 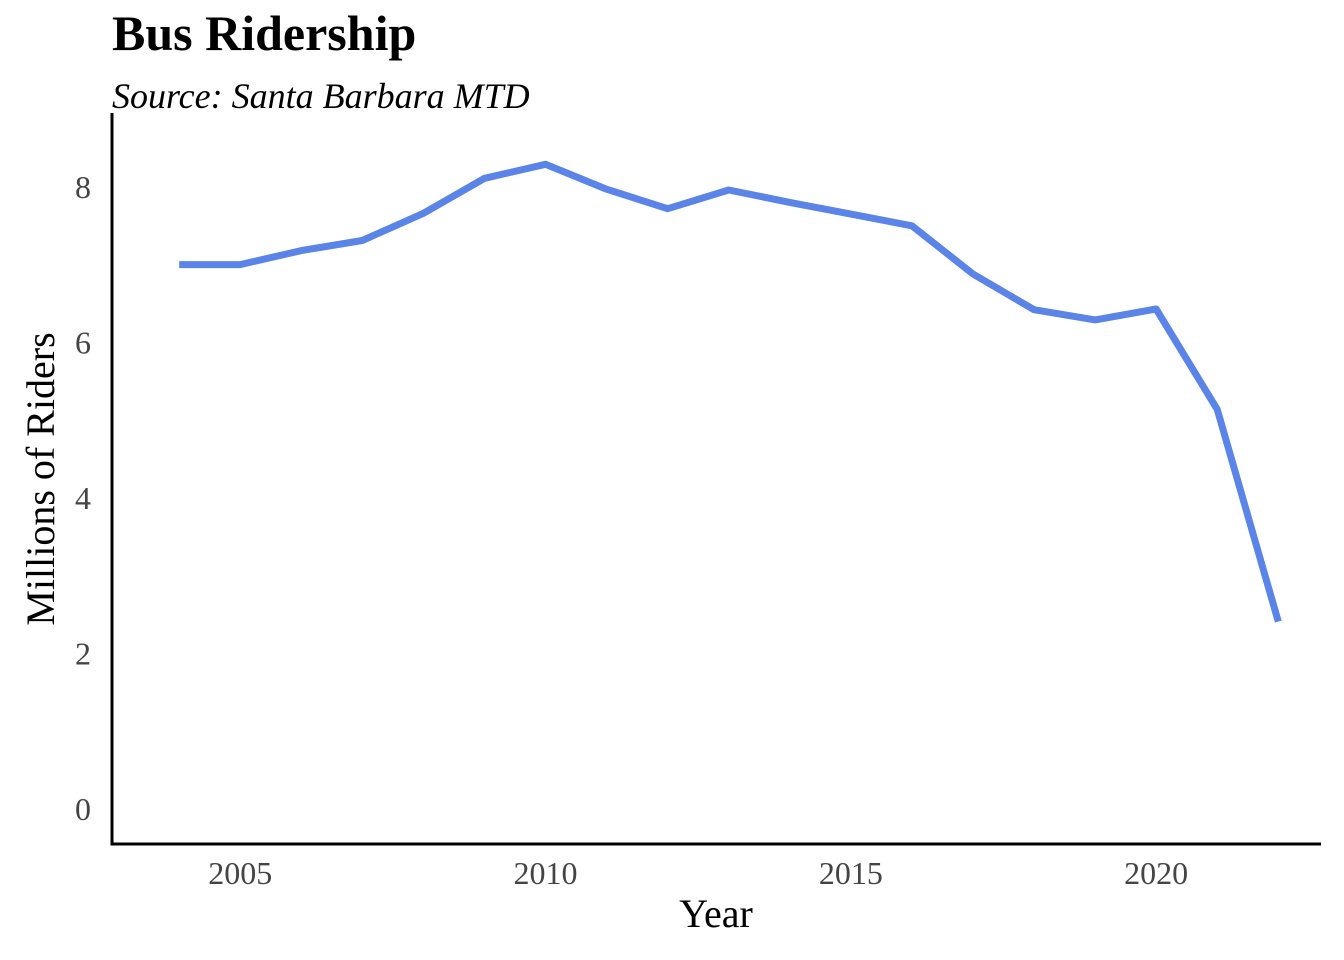 What do you see at coordinates (321, 96) in the screenshot?
I see `chart-subtitle: Source: Santa Barbara MTD` at bounding box center [321, 96].